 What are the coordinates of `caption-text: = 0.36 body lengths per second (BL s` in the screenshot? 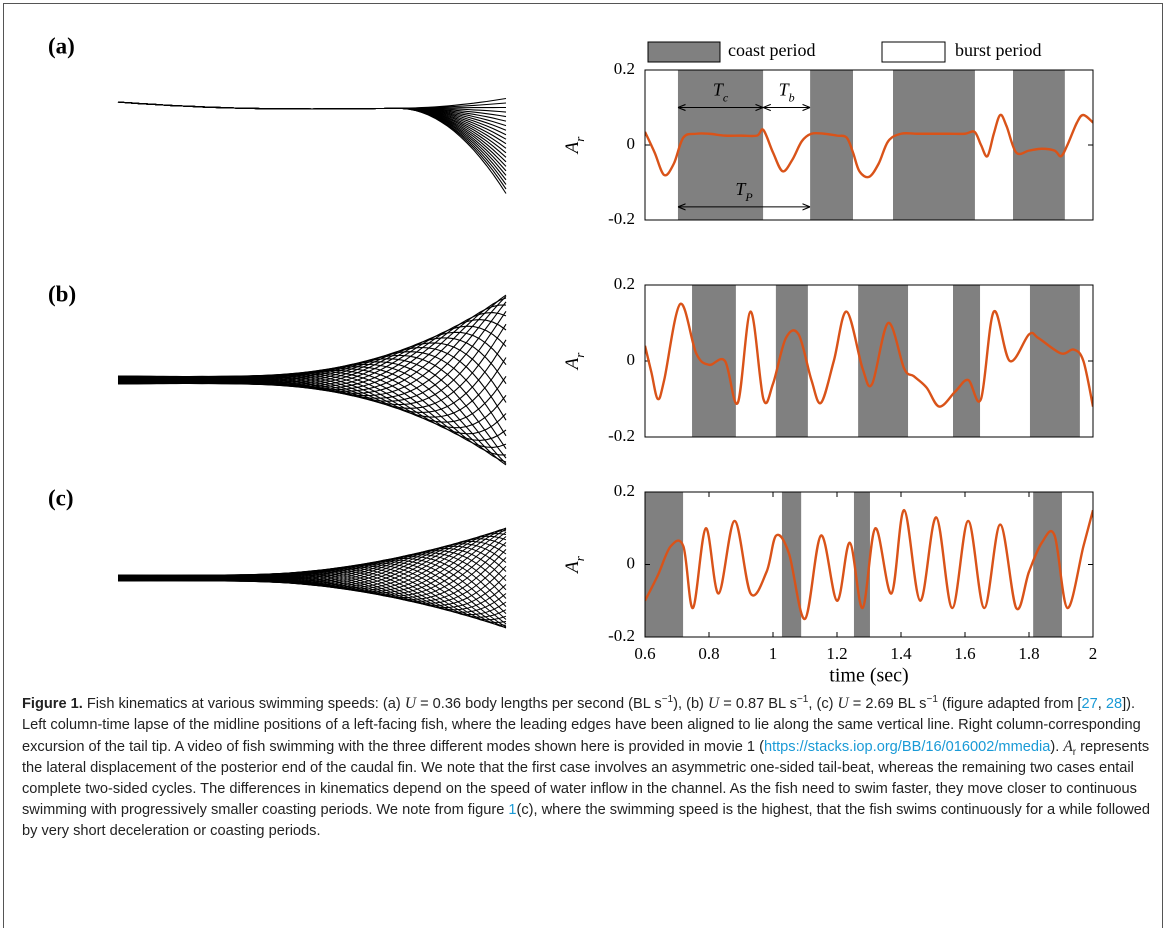 It's located at (539, 704).